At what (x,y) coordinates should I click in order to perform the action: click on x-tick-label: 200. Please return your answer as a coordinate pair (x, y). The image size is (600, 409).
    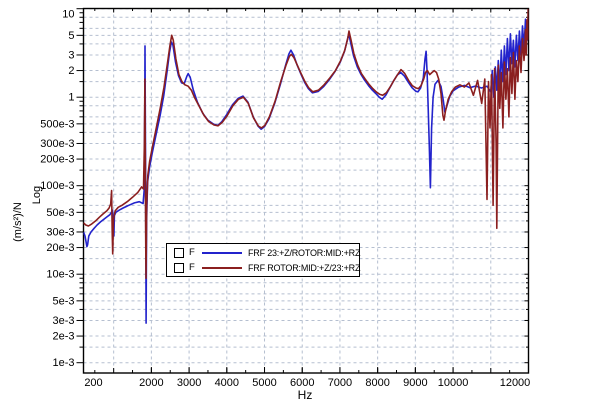
    Looking at the image, I should click on (93, 383).